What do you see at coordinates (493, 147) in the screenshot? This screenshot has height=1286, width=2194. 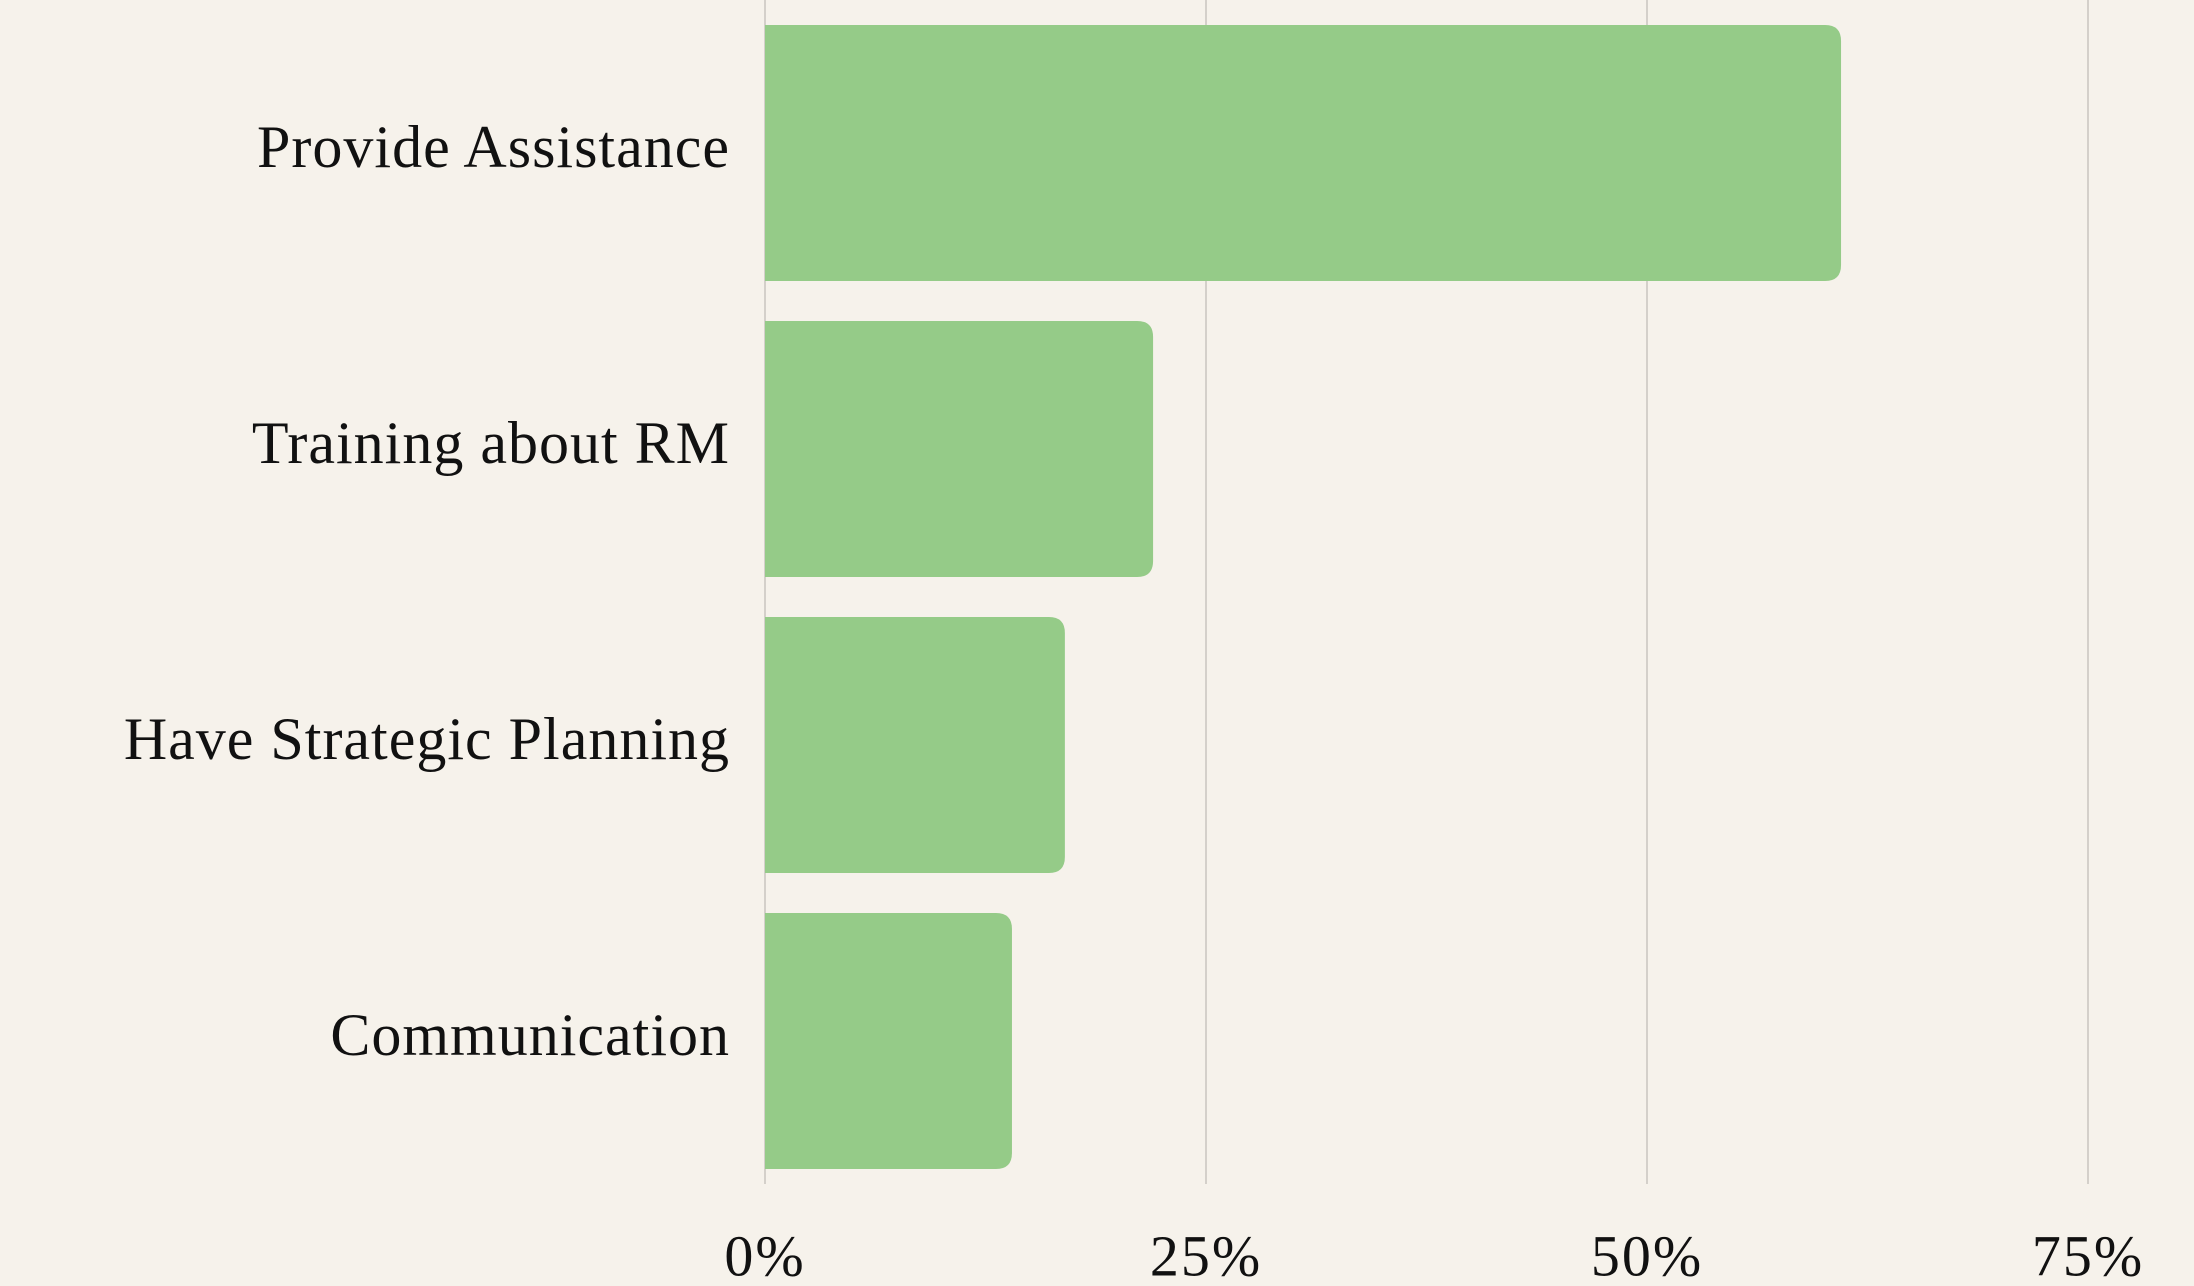 I see `y-tick-label: Provide Assistance` at bounding box center [493, 147].